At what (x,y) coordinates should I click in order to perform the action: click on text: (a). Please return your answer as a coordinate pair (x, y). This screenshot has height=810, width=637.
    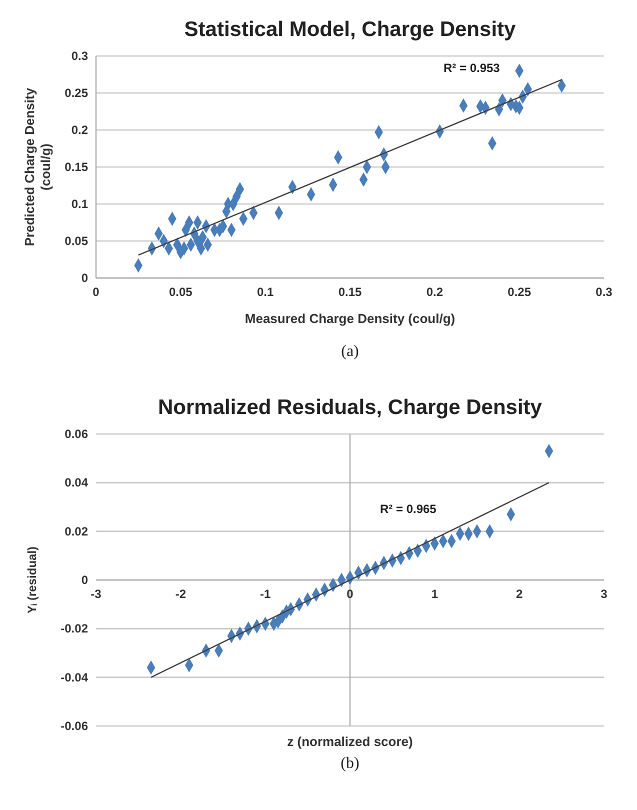
    Looking at the image, I should click on (350, 351).